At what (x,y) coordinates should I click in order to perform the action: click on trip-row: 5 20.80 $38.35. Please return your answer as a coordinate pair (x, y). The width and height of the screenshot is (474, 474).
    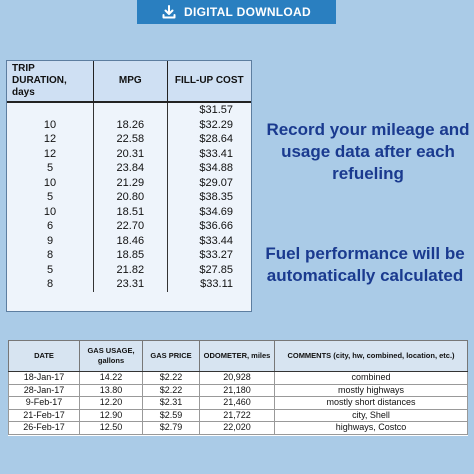
    Looking at the image, I should click on (129, 197).